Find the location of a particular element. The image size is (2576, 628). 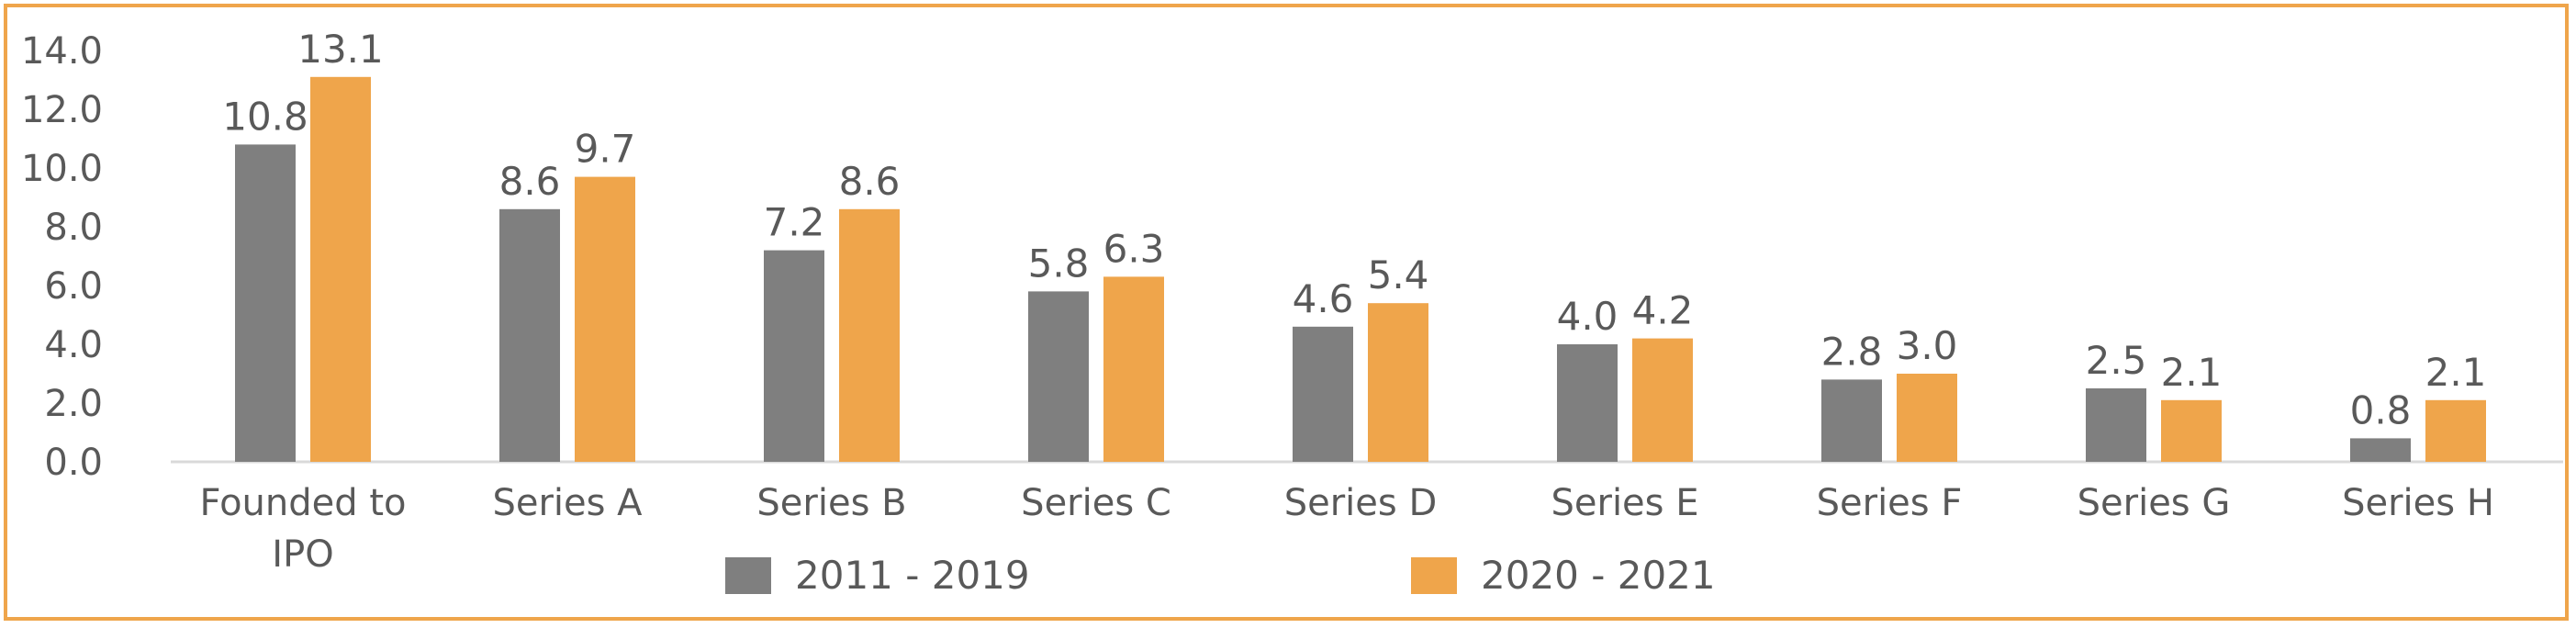

data-label: 10.8 is located at coordinates (265, 116).